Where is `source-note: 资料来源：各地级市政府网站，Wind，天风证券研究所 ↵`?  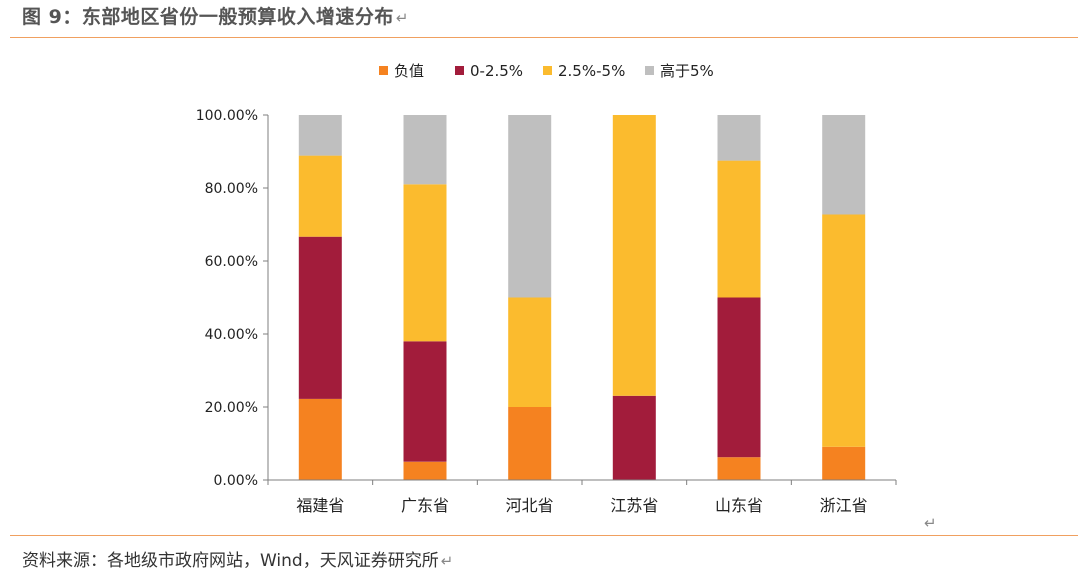
source-note: 资料来源：各地级市政府网站，Wind，天风证券研究所 ↵ is located at coordinates (238, 561).